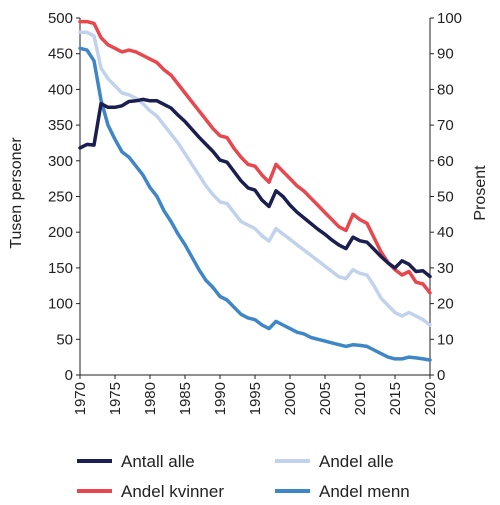 The image size is (500, 505). I want to click on y-right-tick-label: 40, so click(445, 232).